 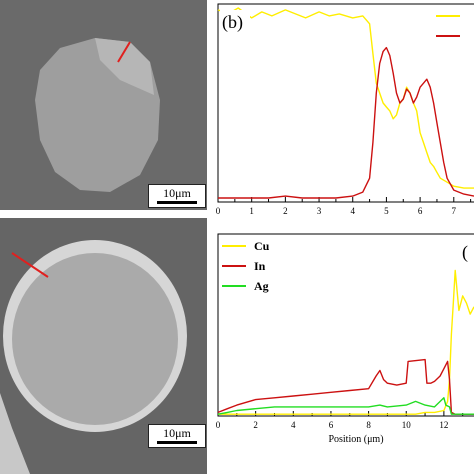 I want to click on scale-bar-top-line, so click(x=177, y=202).